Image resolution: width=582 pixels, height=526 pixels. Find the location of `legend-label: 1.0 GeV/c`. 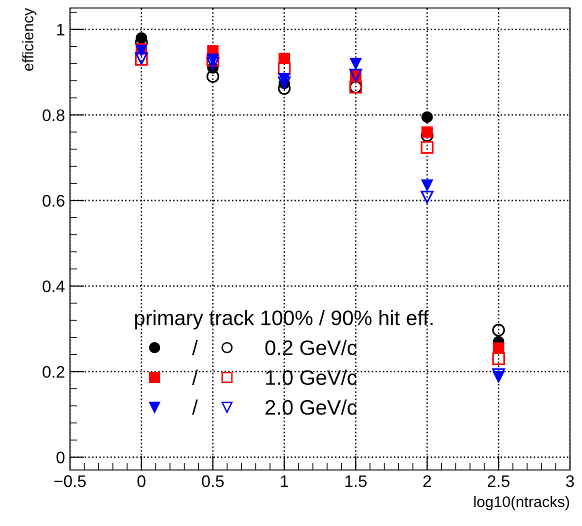

legend-label: 1.0 GeV/c is located at coordinates (311, 377).